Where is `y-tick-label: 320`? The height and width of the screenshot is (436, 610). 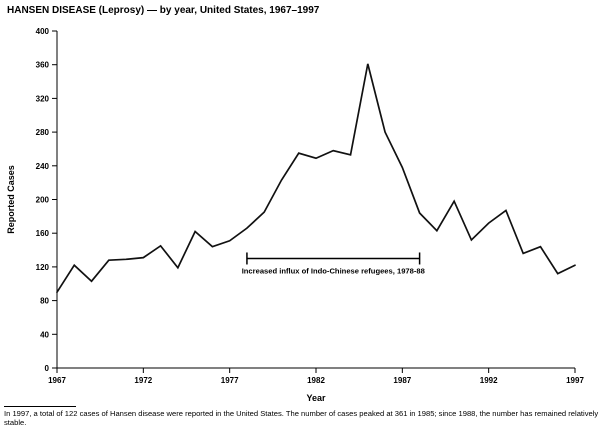
y-tick-label: 320 is located at coordinates (43, 98).